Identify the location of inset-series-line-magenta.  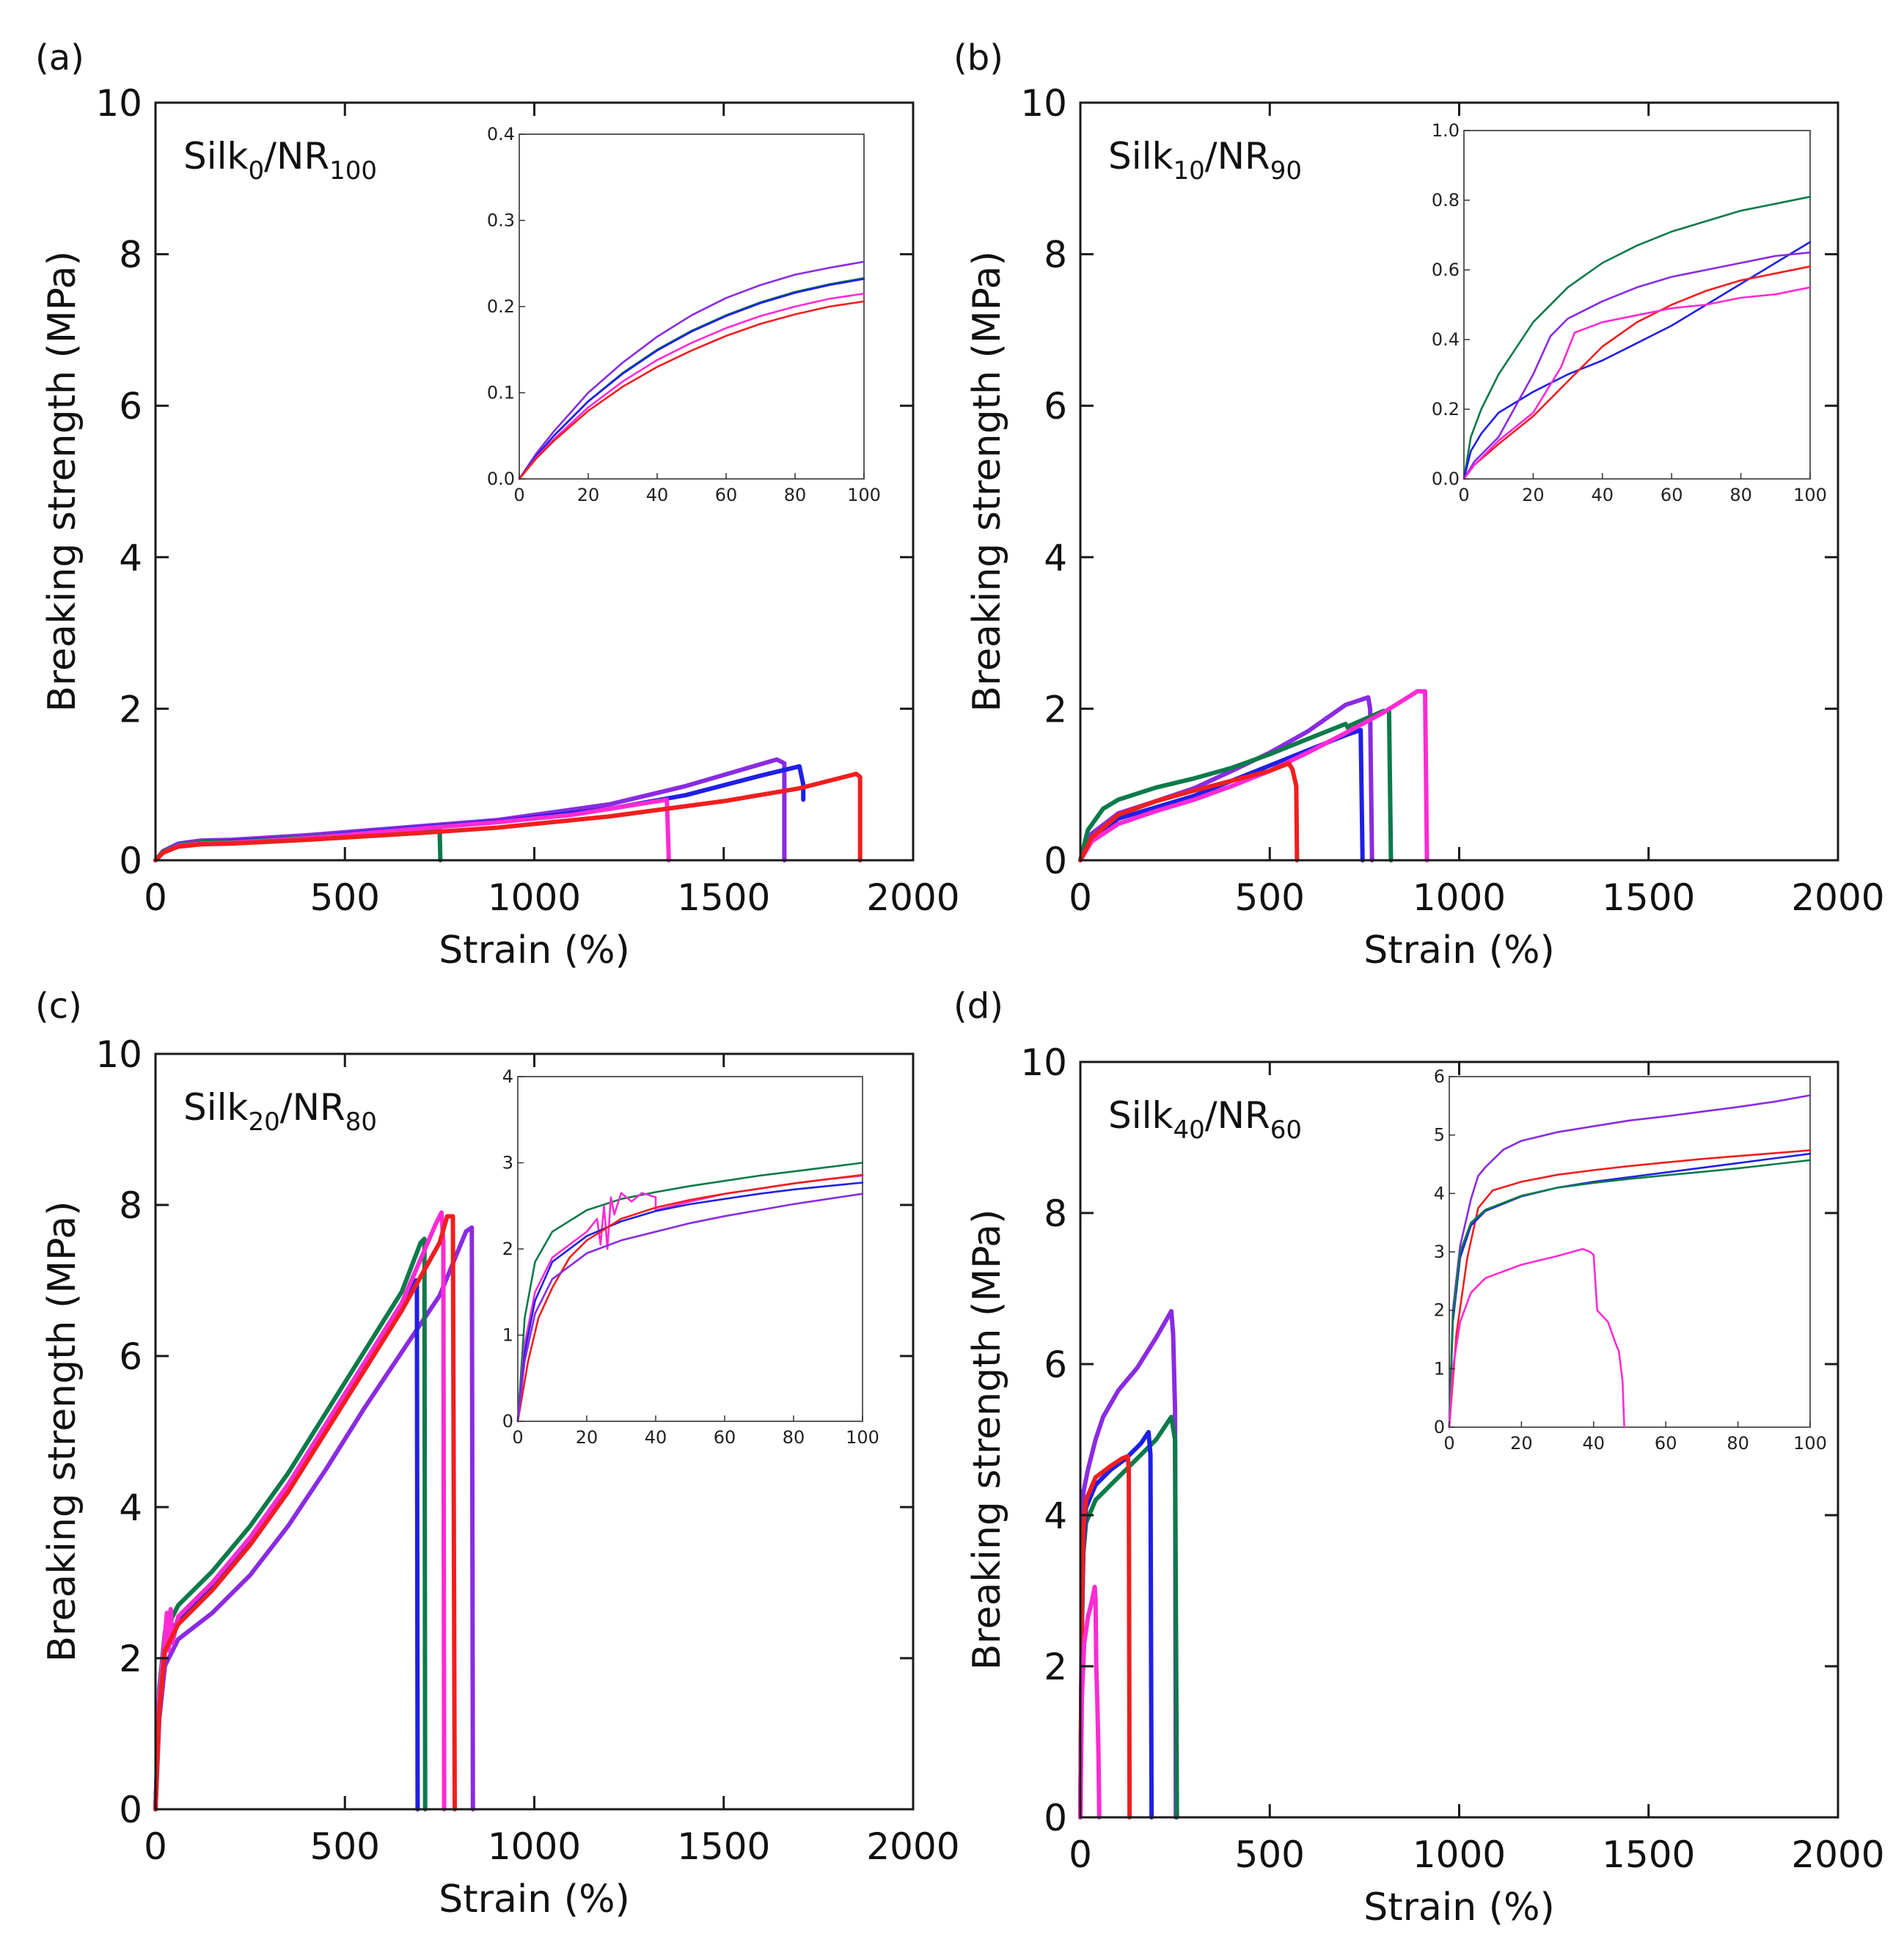
(1536, 1338).